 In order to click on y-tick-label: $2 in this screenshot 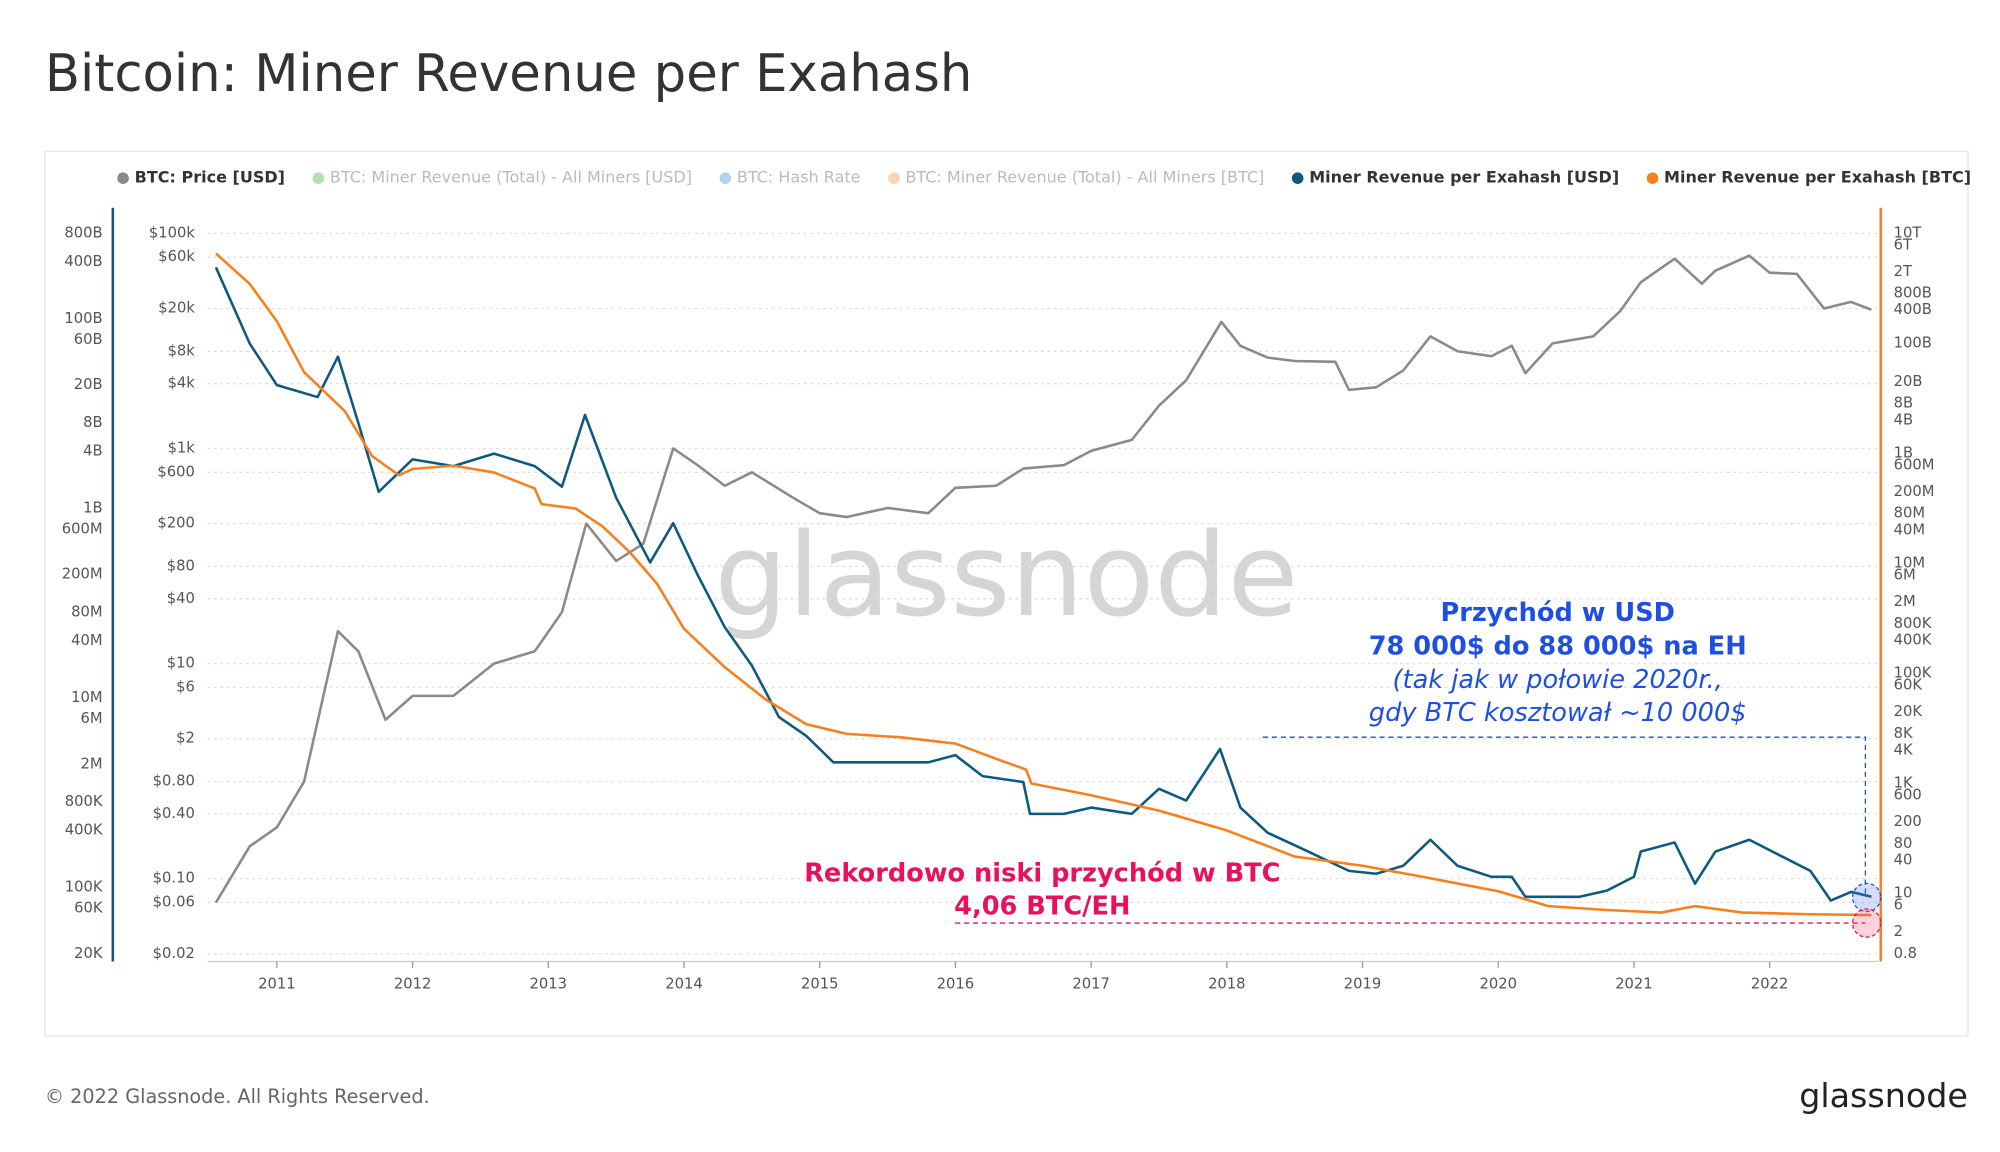, I will do `click(185, 738)`.